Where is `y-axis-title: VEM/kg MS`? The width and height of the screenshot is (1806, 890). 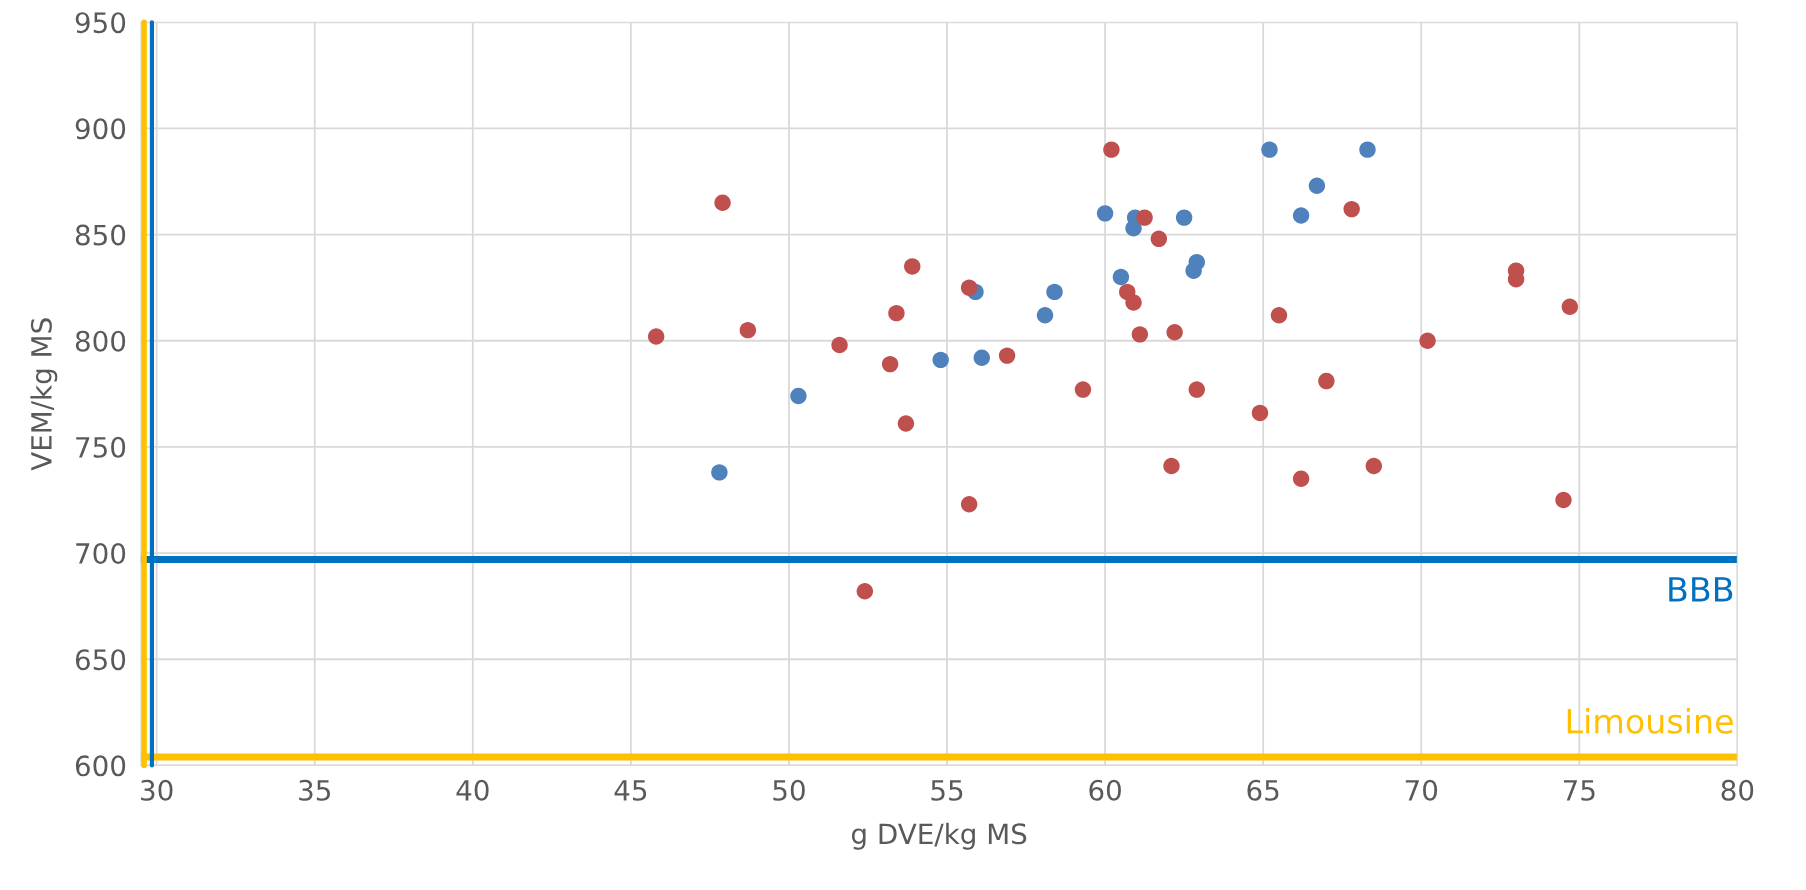 y-axis-title: VEM/kg MS is located at coordinates (44, 394).